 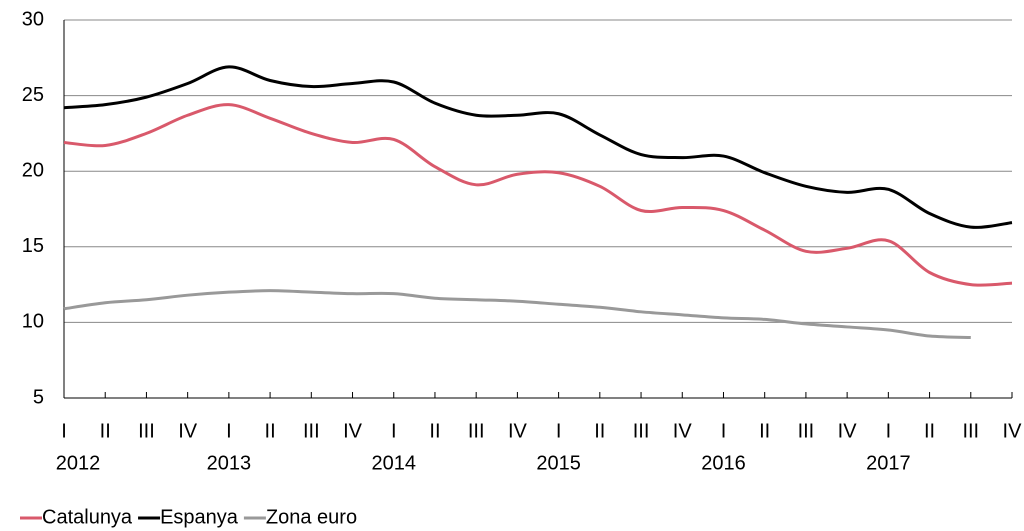 I want to click on legend-label: Espanya, so click(x=199, y=517).